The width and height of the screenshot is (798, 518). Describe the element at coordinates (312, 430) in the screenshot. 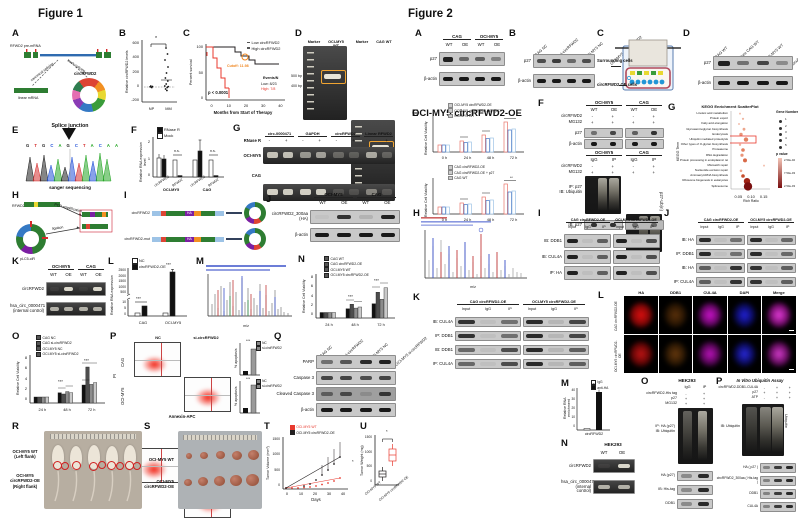

I see `legend: OCI-MY5 WT OCI-MY5 circRFWD2-OE` at that location.